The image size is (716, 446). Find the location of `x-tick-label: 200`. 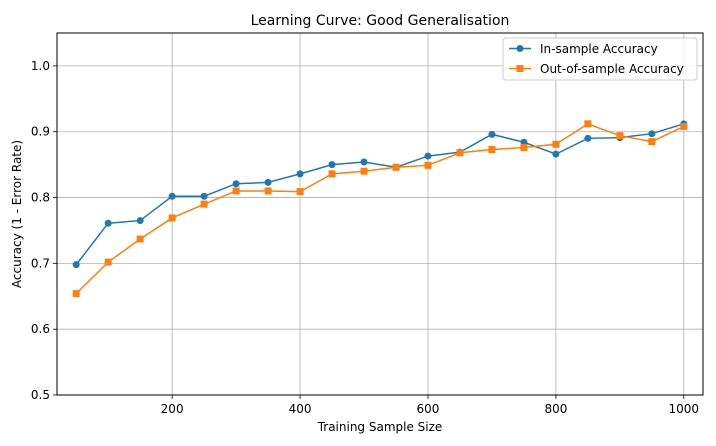

x-tick-label: 200 is located at coordinates (172, 409).